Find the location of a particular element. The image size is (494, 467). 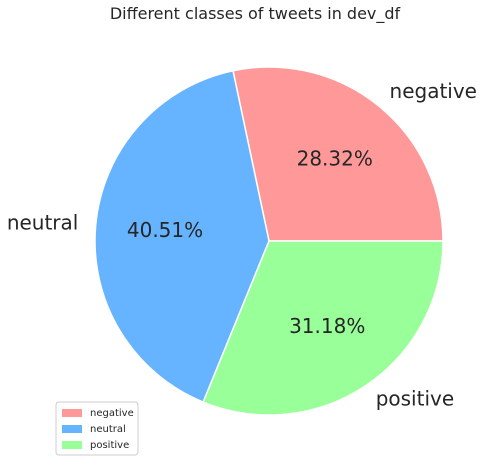

legend-swatch-negative is located at coordinates (72, 413).